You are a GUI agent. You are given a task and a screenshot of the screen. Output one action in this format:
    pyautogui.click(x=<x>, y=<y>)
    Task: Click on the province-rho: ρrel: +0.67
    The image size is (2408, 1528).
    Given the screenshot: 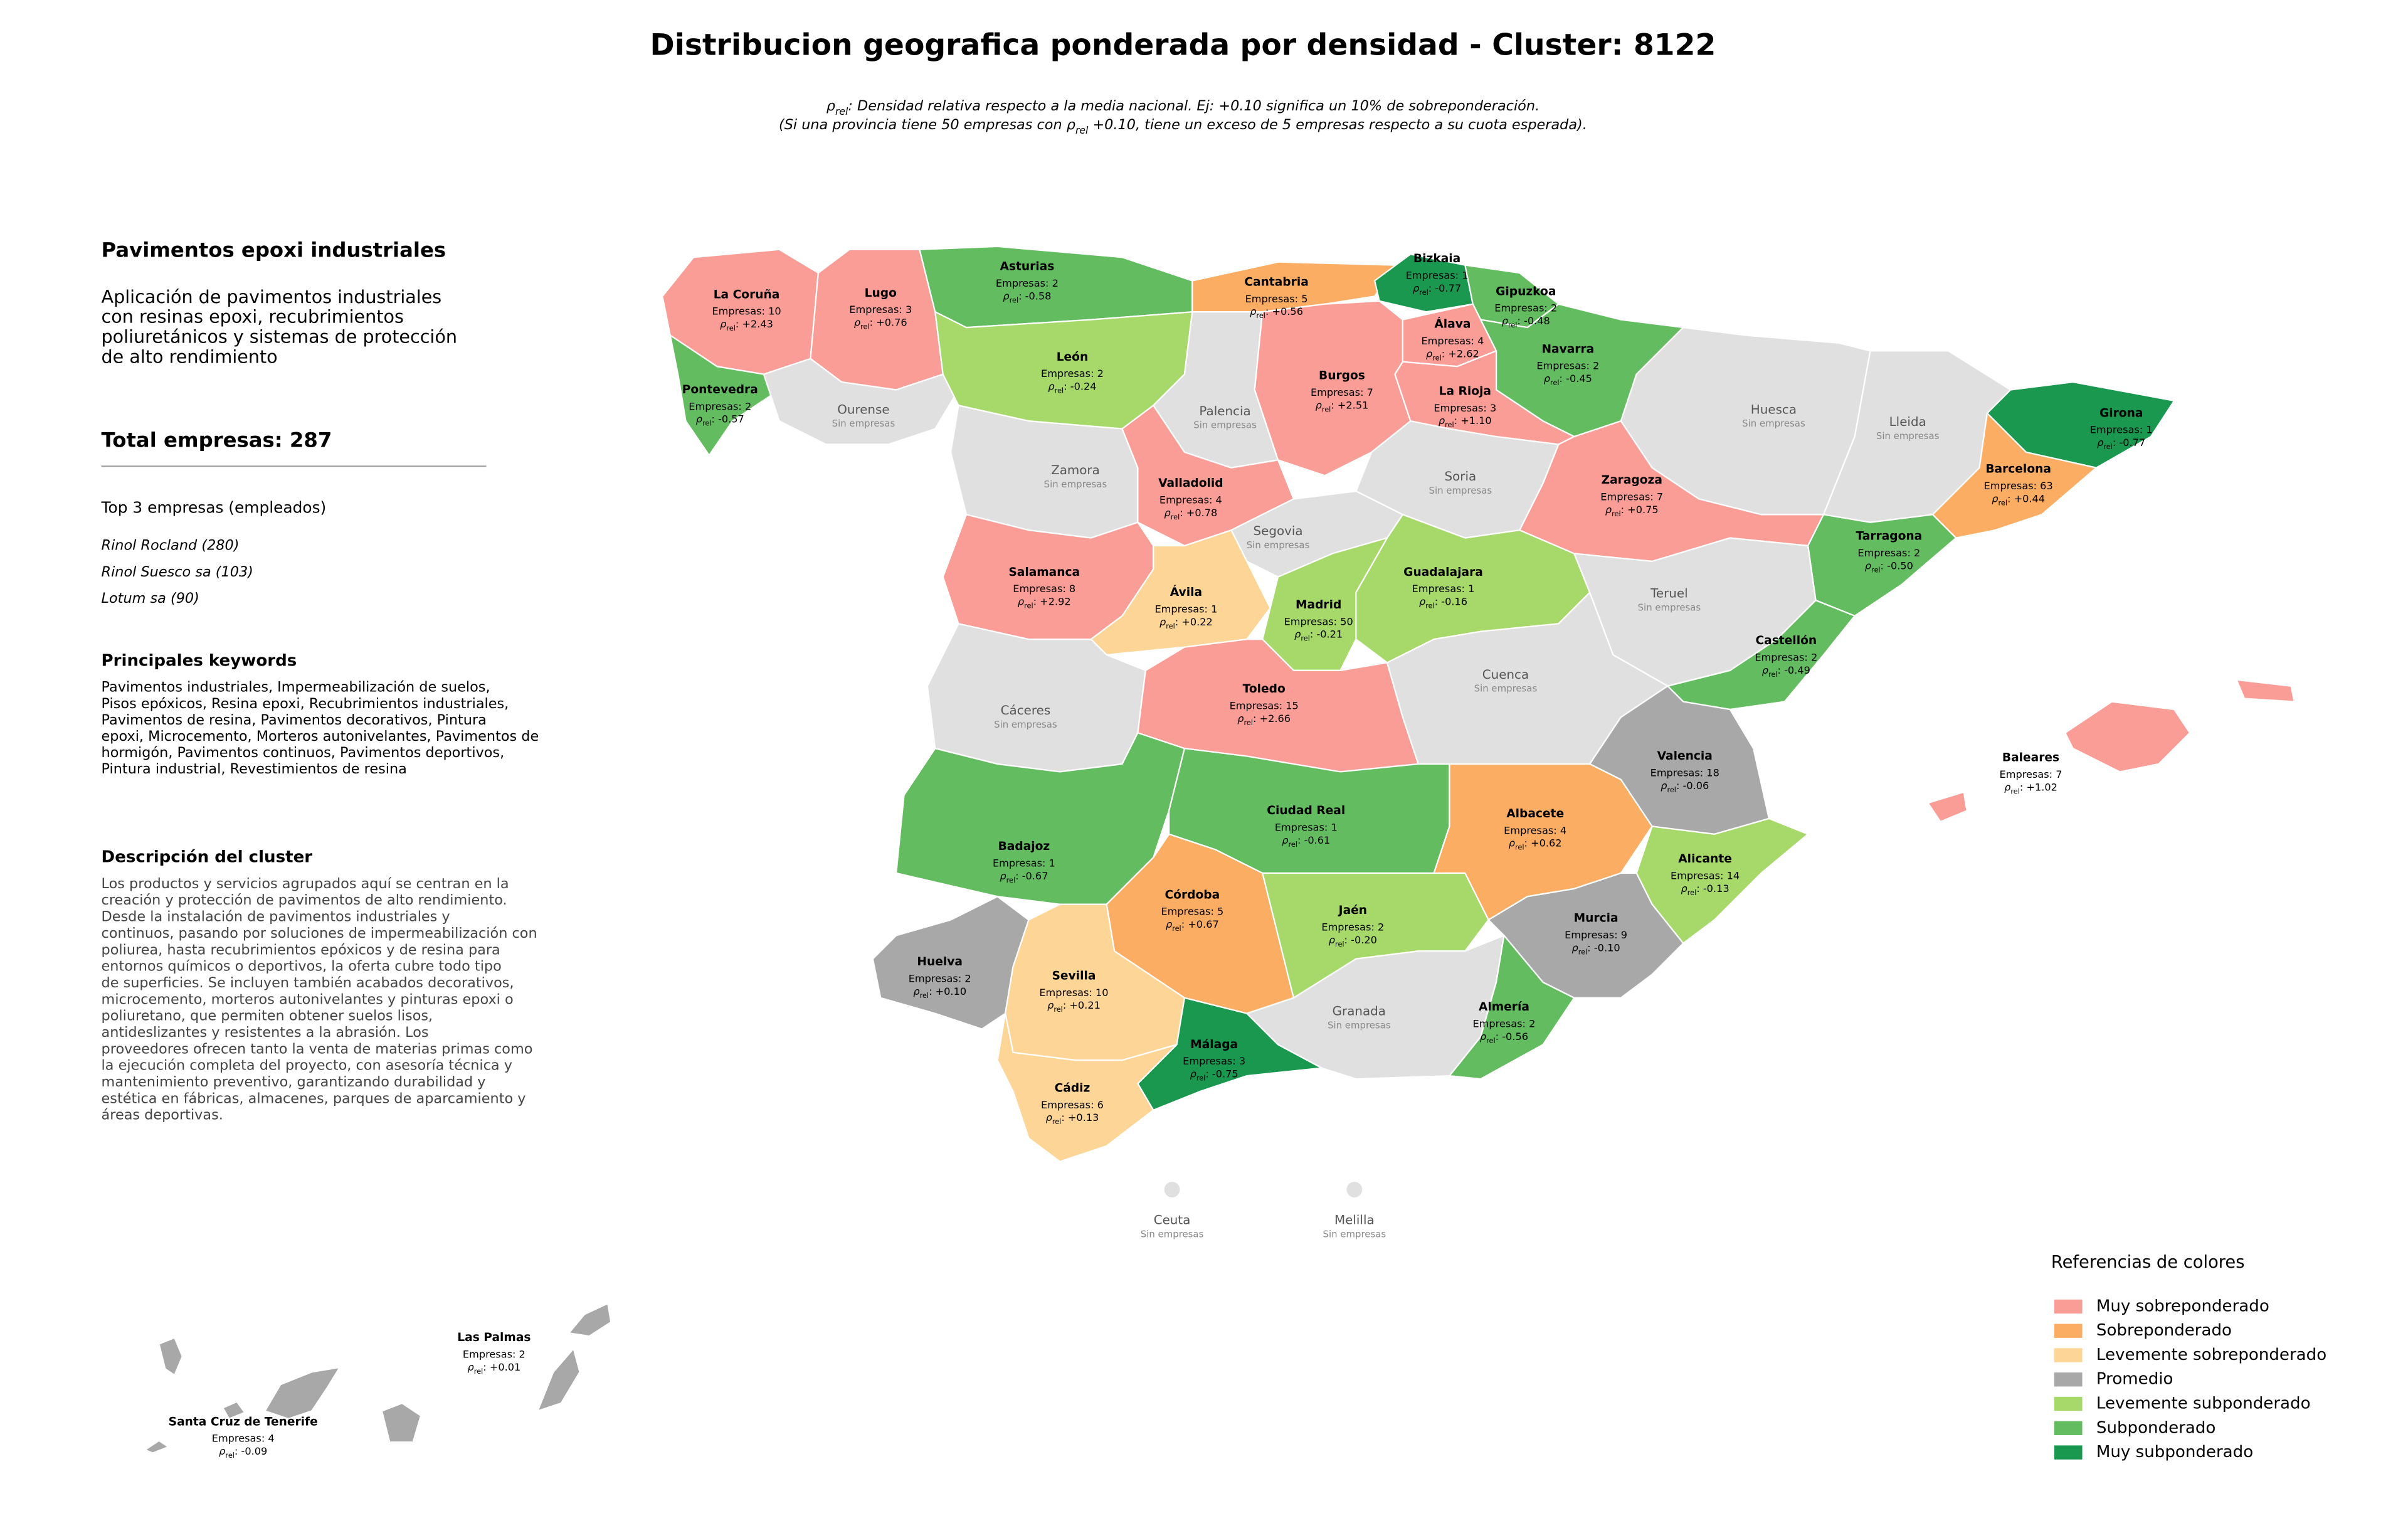 What is the action you would take?
    pyautogui.click(x=1192, y=925)
    